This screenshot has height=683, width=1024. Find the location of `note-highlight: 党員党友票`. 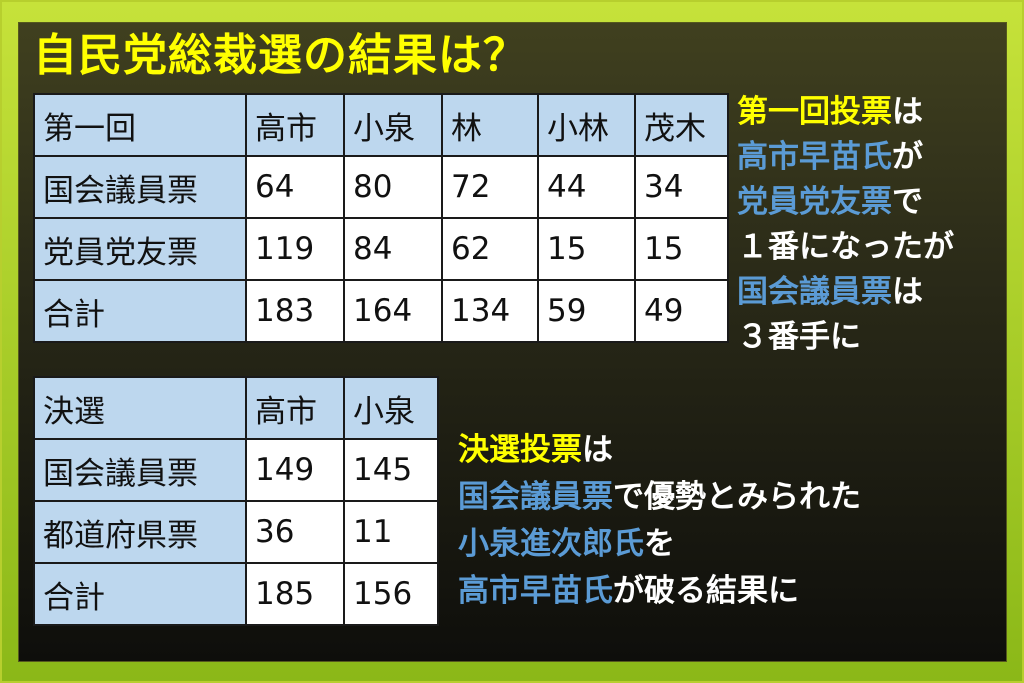

note-highlight: 党員党友票 is located at coordinates (814, 202).